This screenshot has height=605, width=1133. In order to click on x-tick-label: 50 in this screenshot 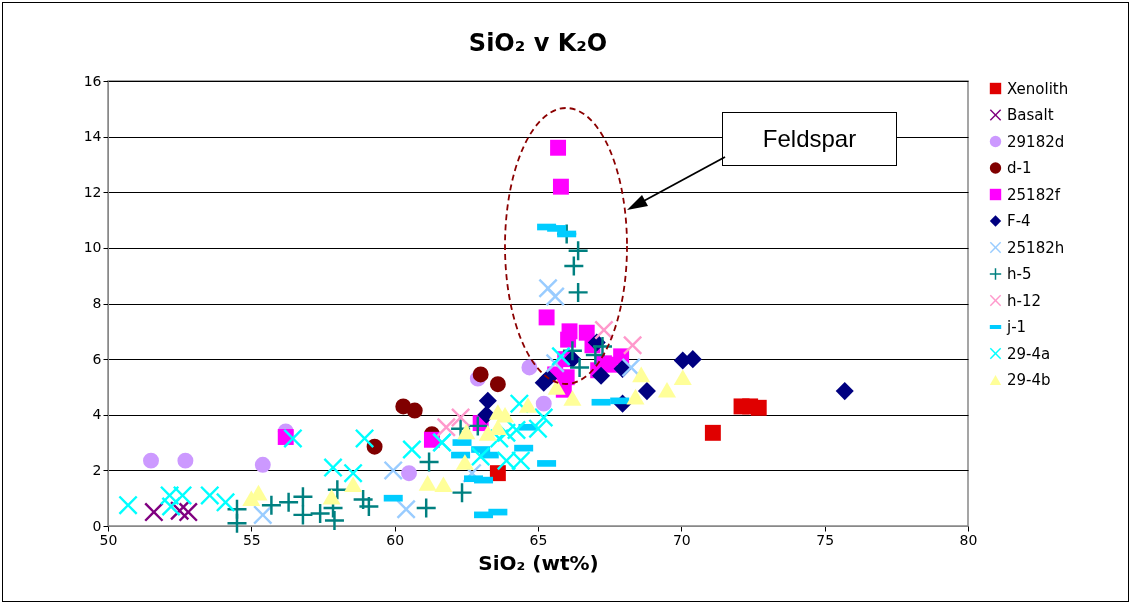, I will do `click(108, 539)`.